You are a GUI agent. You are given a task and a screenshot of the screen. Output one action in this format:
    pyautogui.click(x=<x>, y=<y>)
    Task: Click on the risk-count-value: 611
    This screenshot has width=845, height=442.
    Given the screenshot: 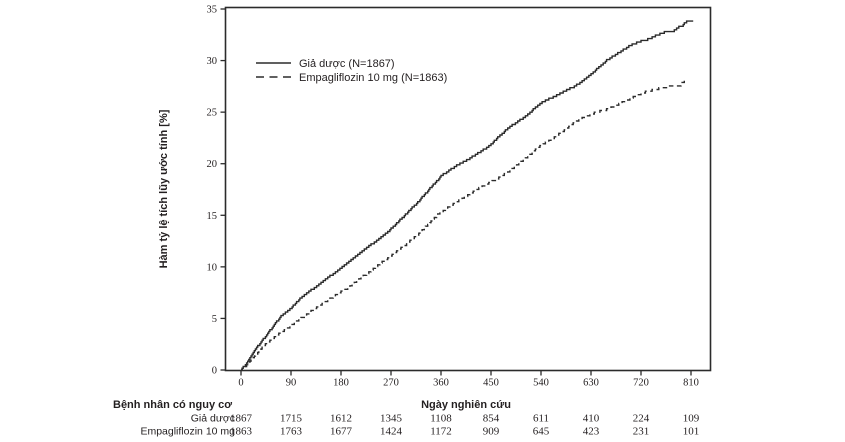 What is the action you would take?
    pyautogui.click(x=541, y=419)
    